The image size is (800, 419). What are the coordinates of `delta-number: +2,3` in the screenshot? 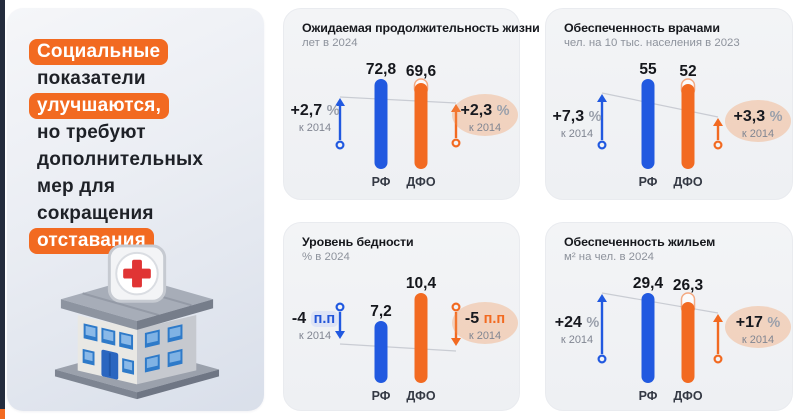 It's located at (476, 110).